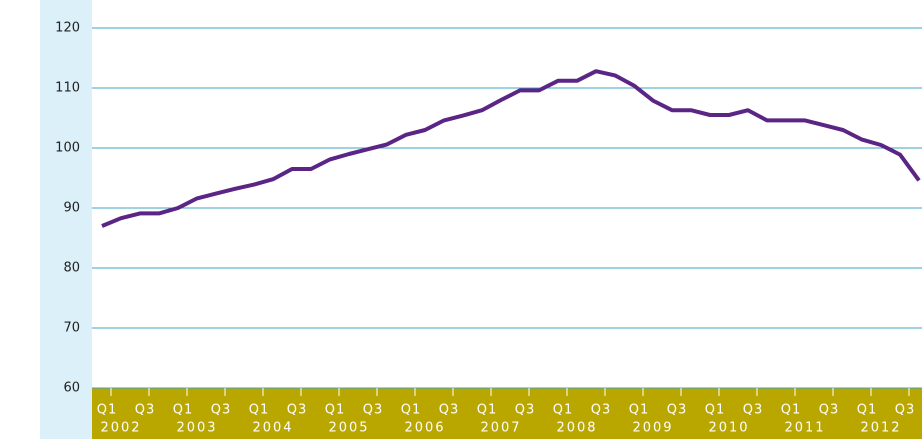  Describe the element at coordinates (576, 428) in the screenshot. I see `x-year-label: 2008` at that location.